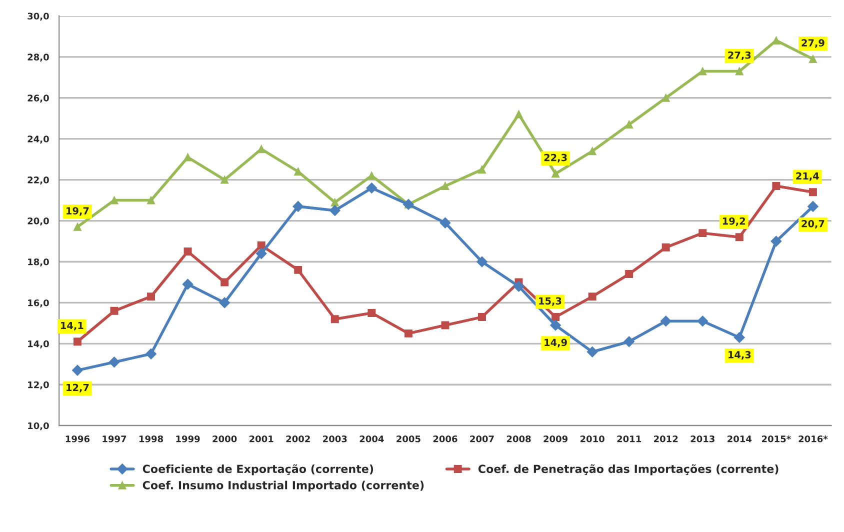 The width and height of the screenshot is (844, 532). Describe the element at coordinates (78, 438) in the screenshot. I see `x-tick-label: 1996` at that location.